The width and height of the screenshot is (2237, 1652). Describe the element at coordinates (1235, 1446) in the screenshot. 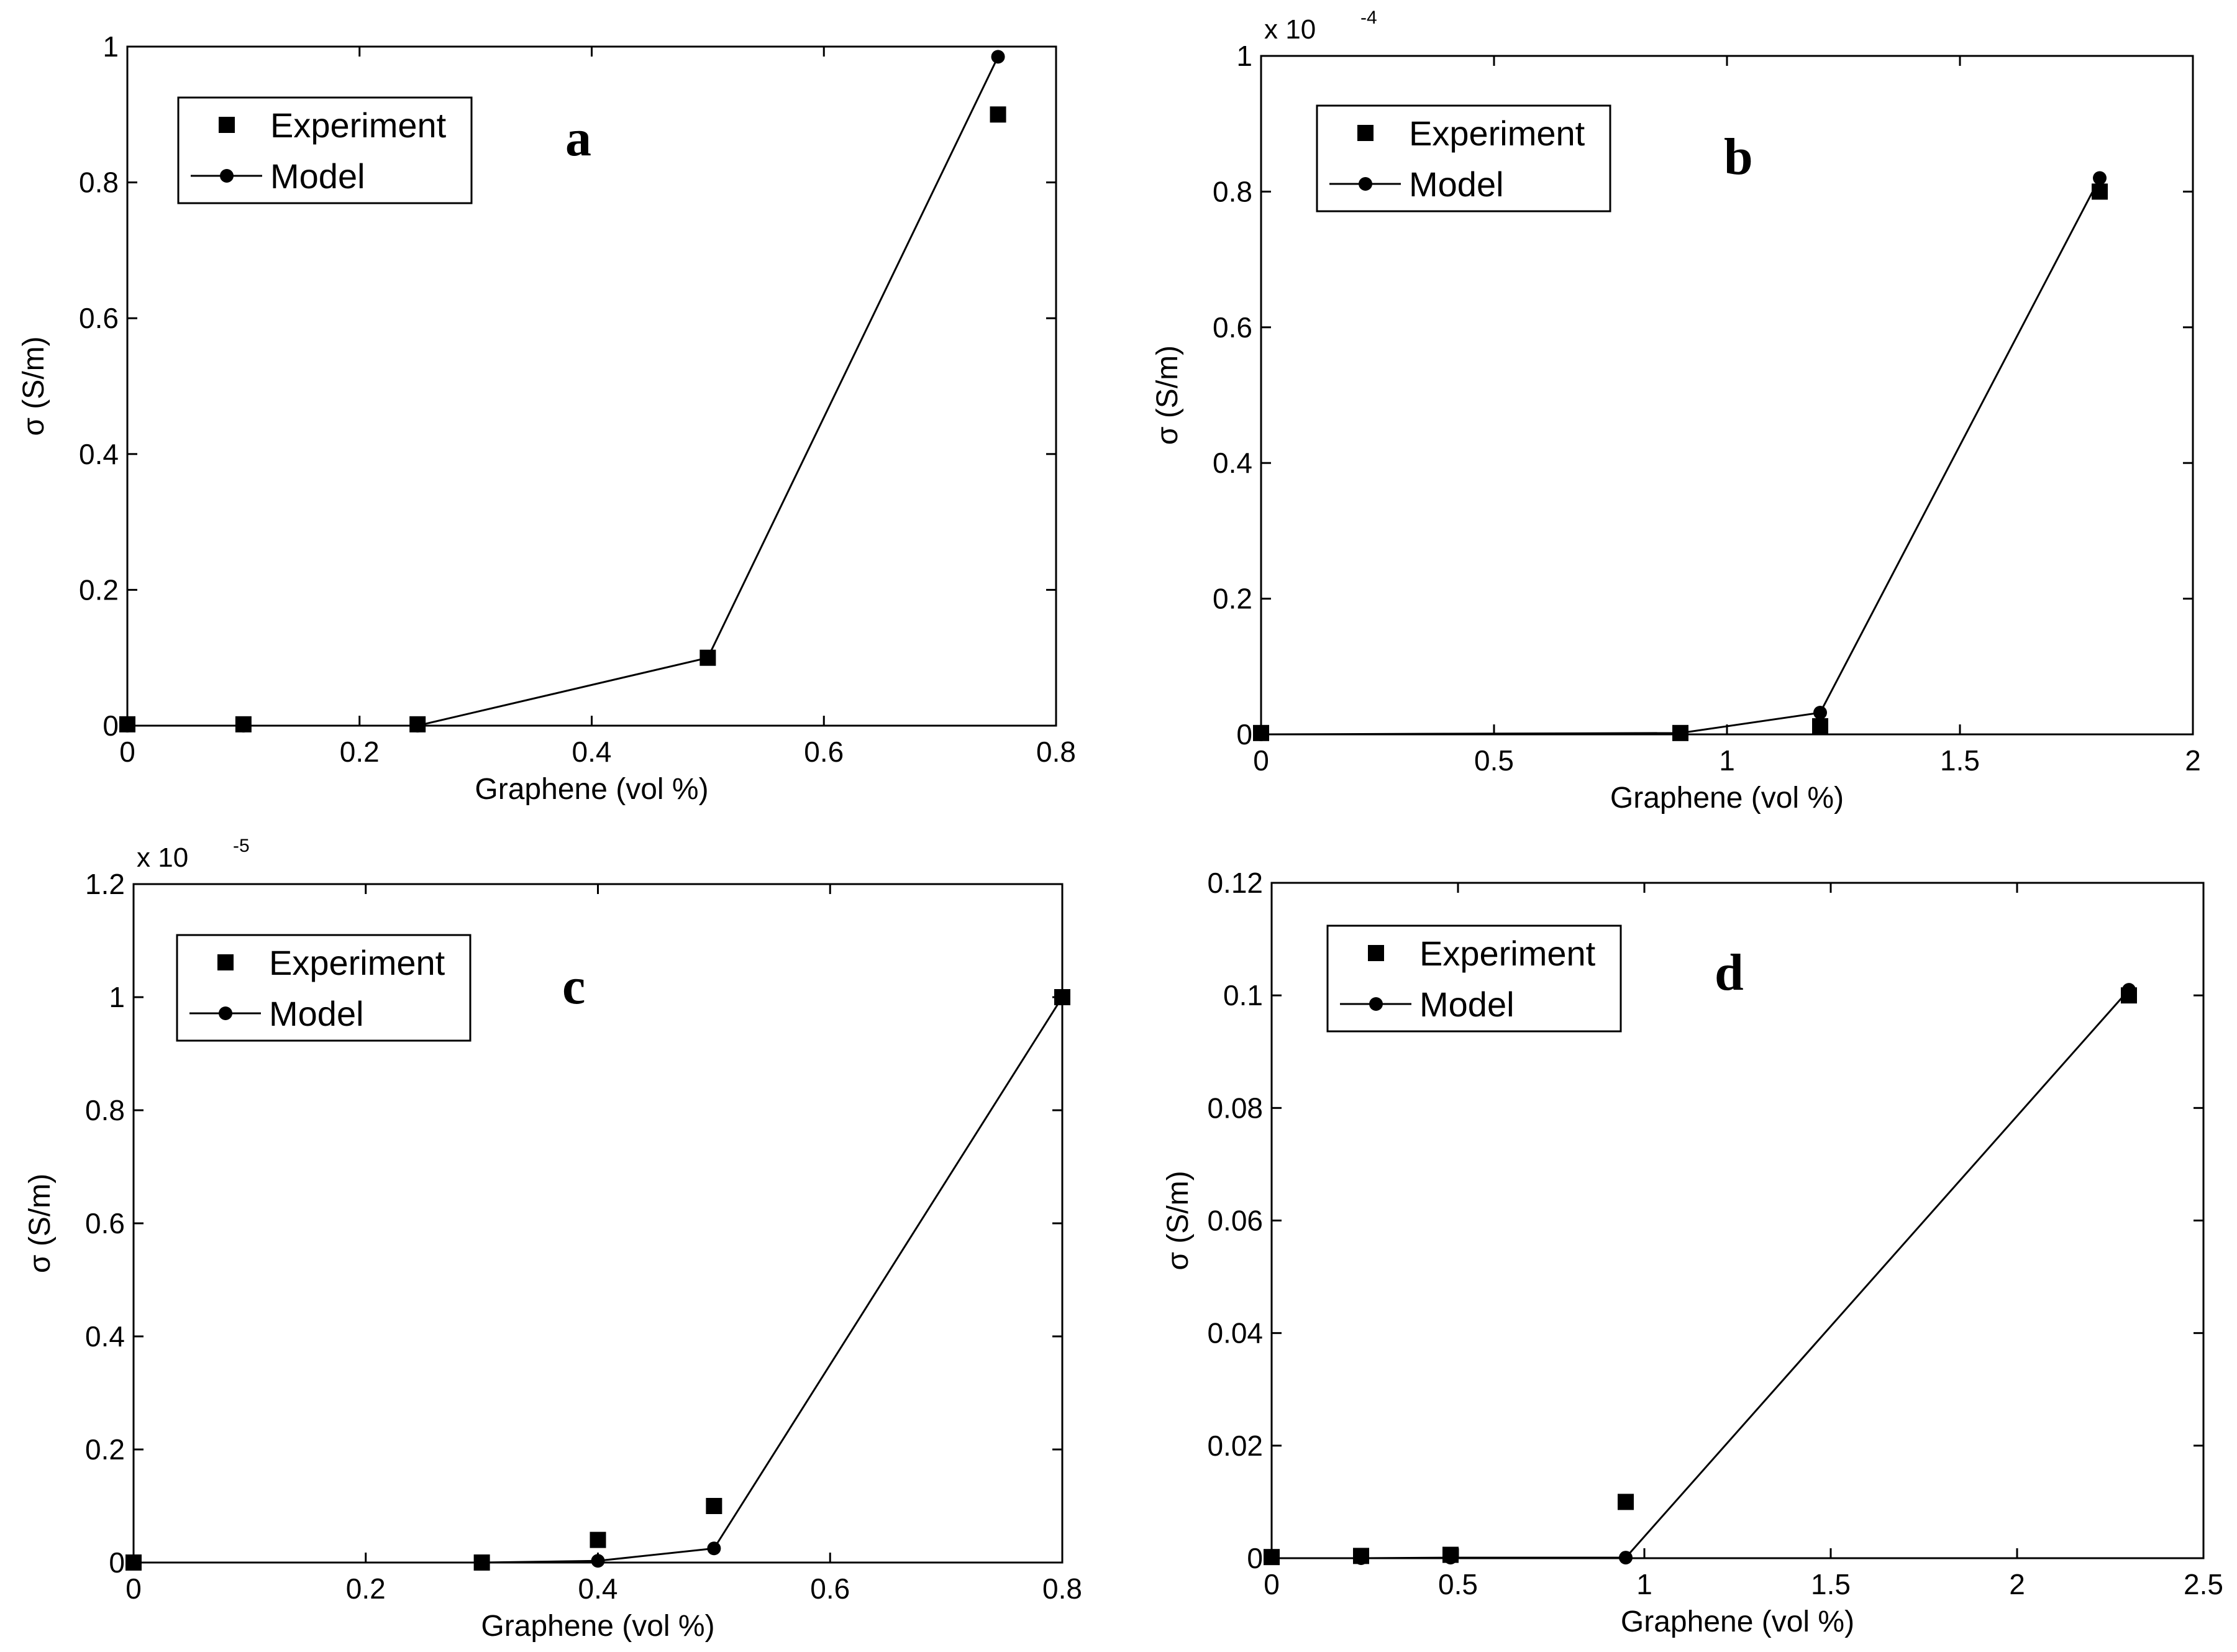

I see `y-tick-label: 0.02` at that location.